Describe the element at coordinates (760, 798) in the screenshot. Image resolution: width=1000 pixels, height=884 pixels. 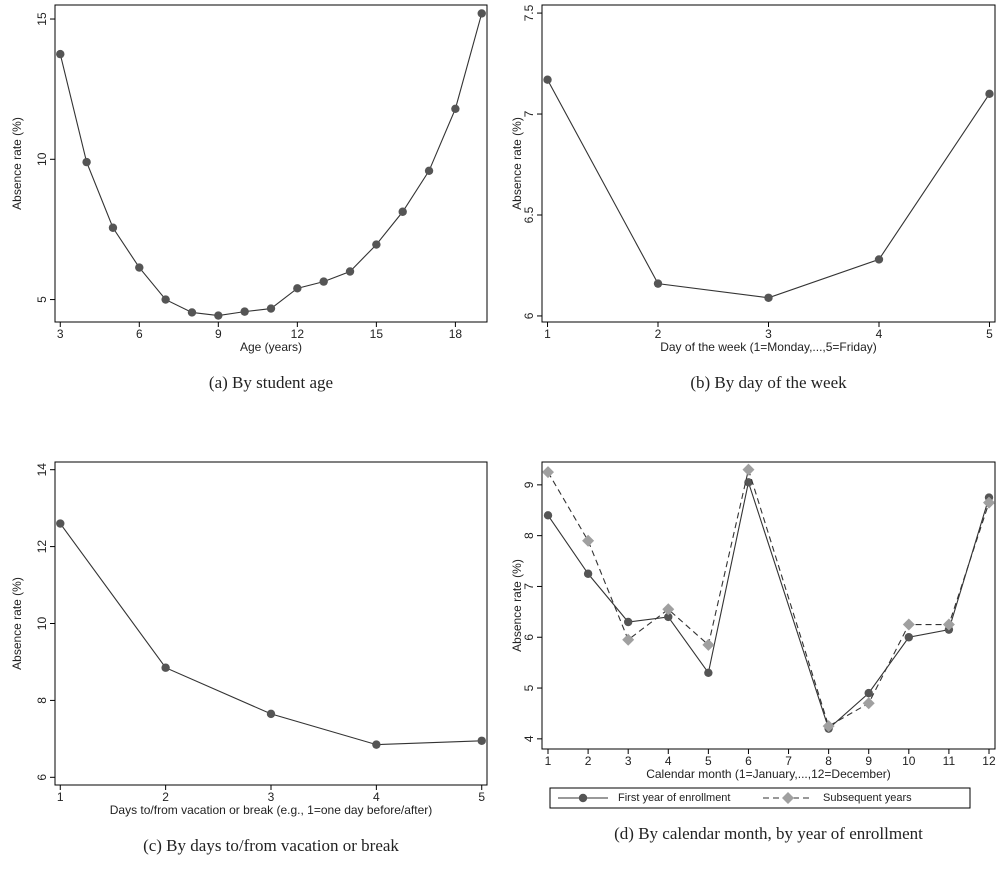
I see `legend` at that location.